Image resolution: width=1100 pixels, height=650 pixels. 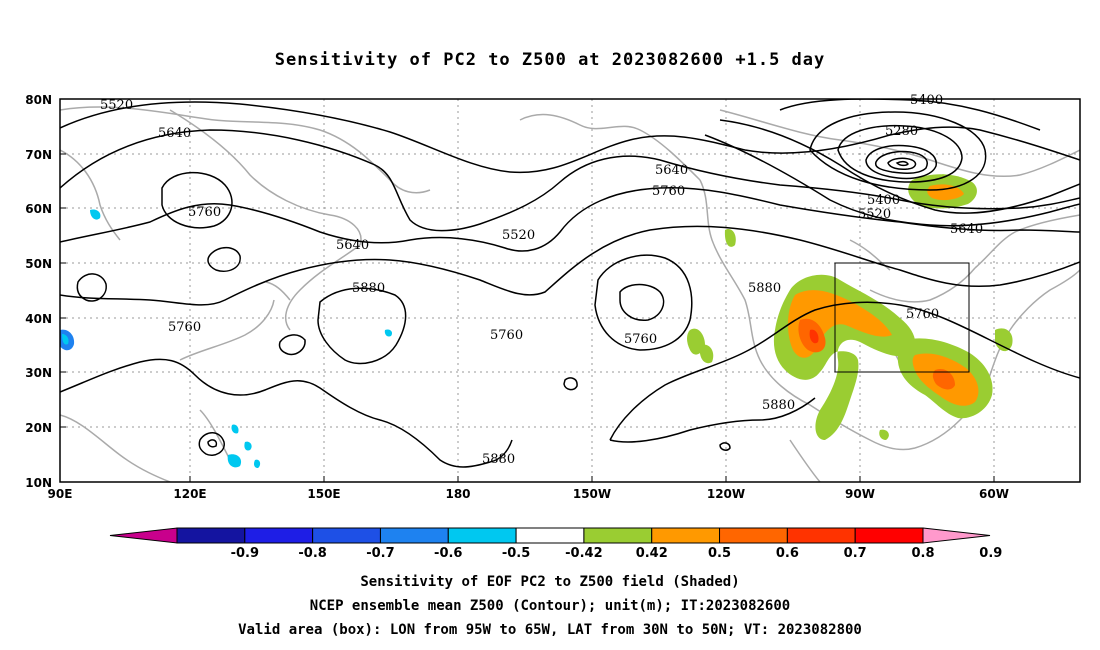 I want to click on colorbar-tick-label: 0.42, so click(x=652, y=553).